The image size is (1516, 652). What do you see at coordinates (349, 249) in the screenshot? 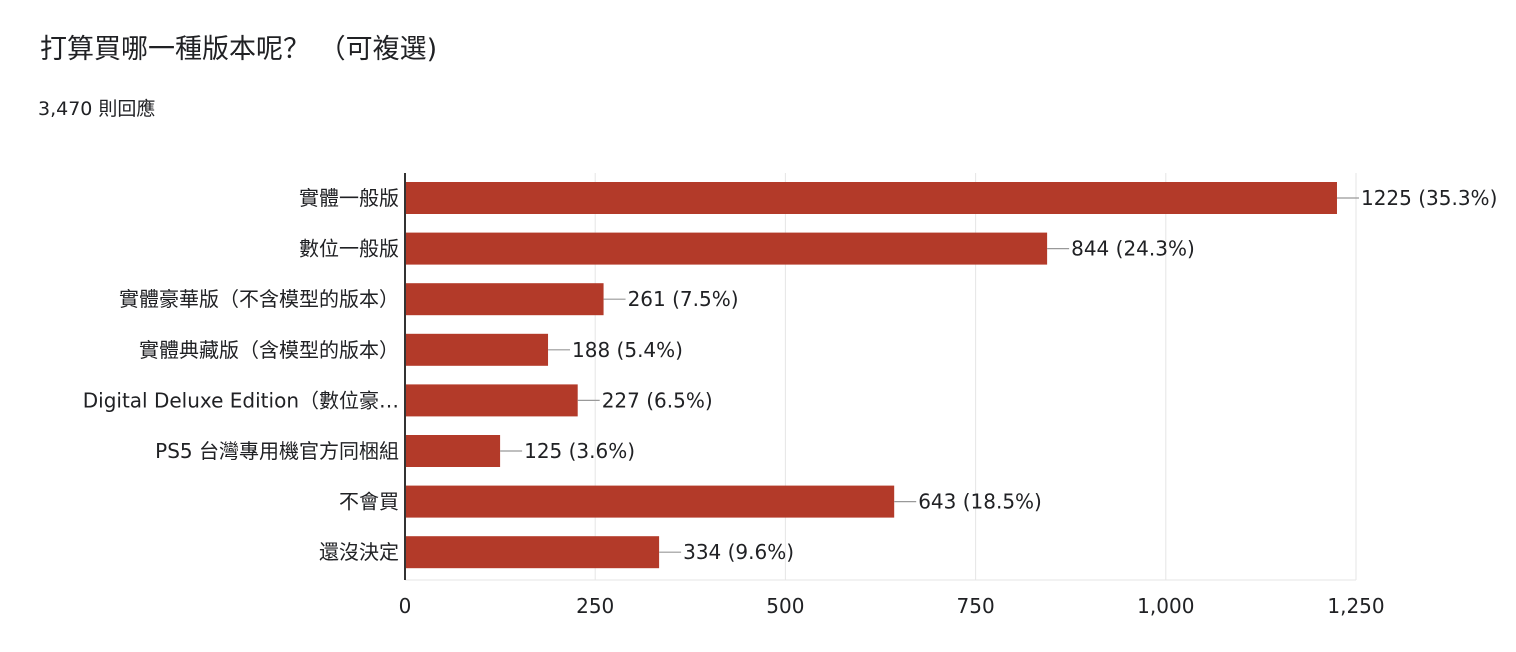
I see `category-label: 數位一般版` at bounding box center [349, 249].